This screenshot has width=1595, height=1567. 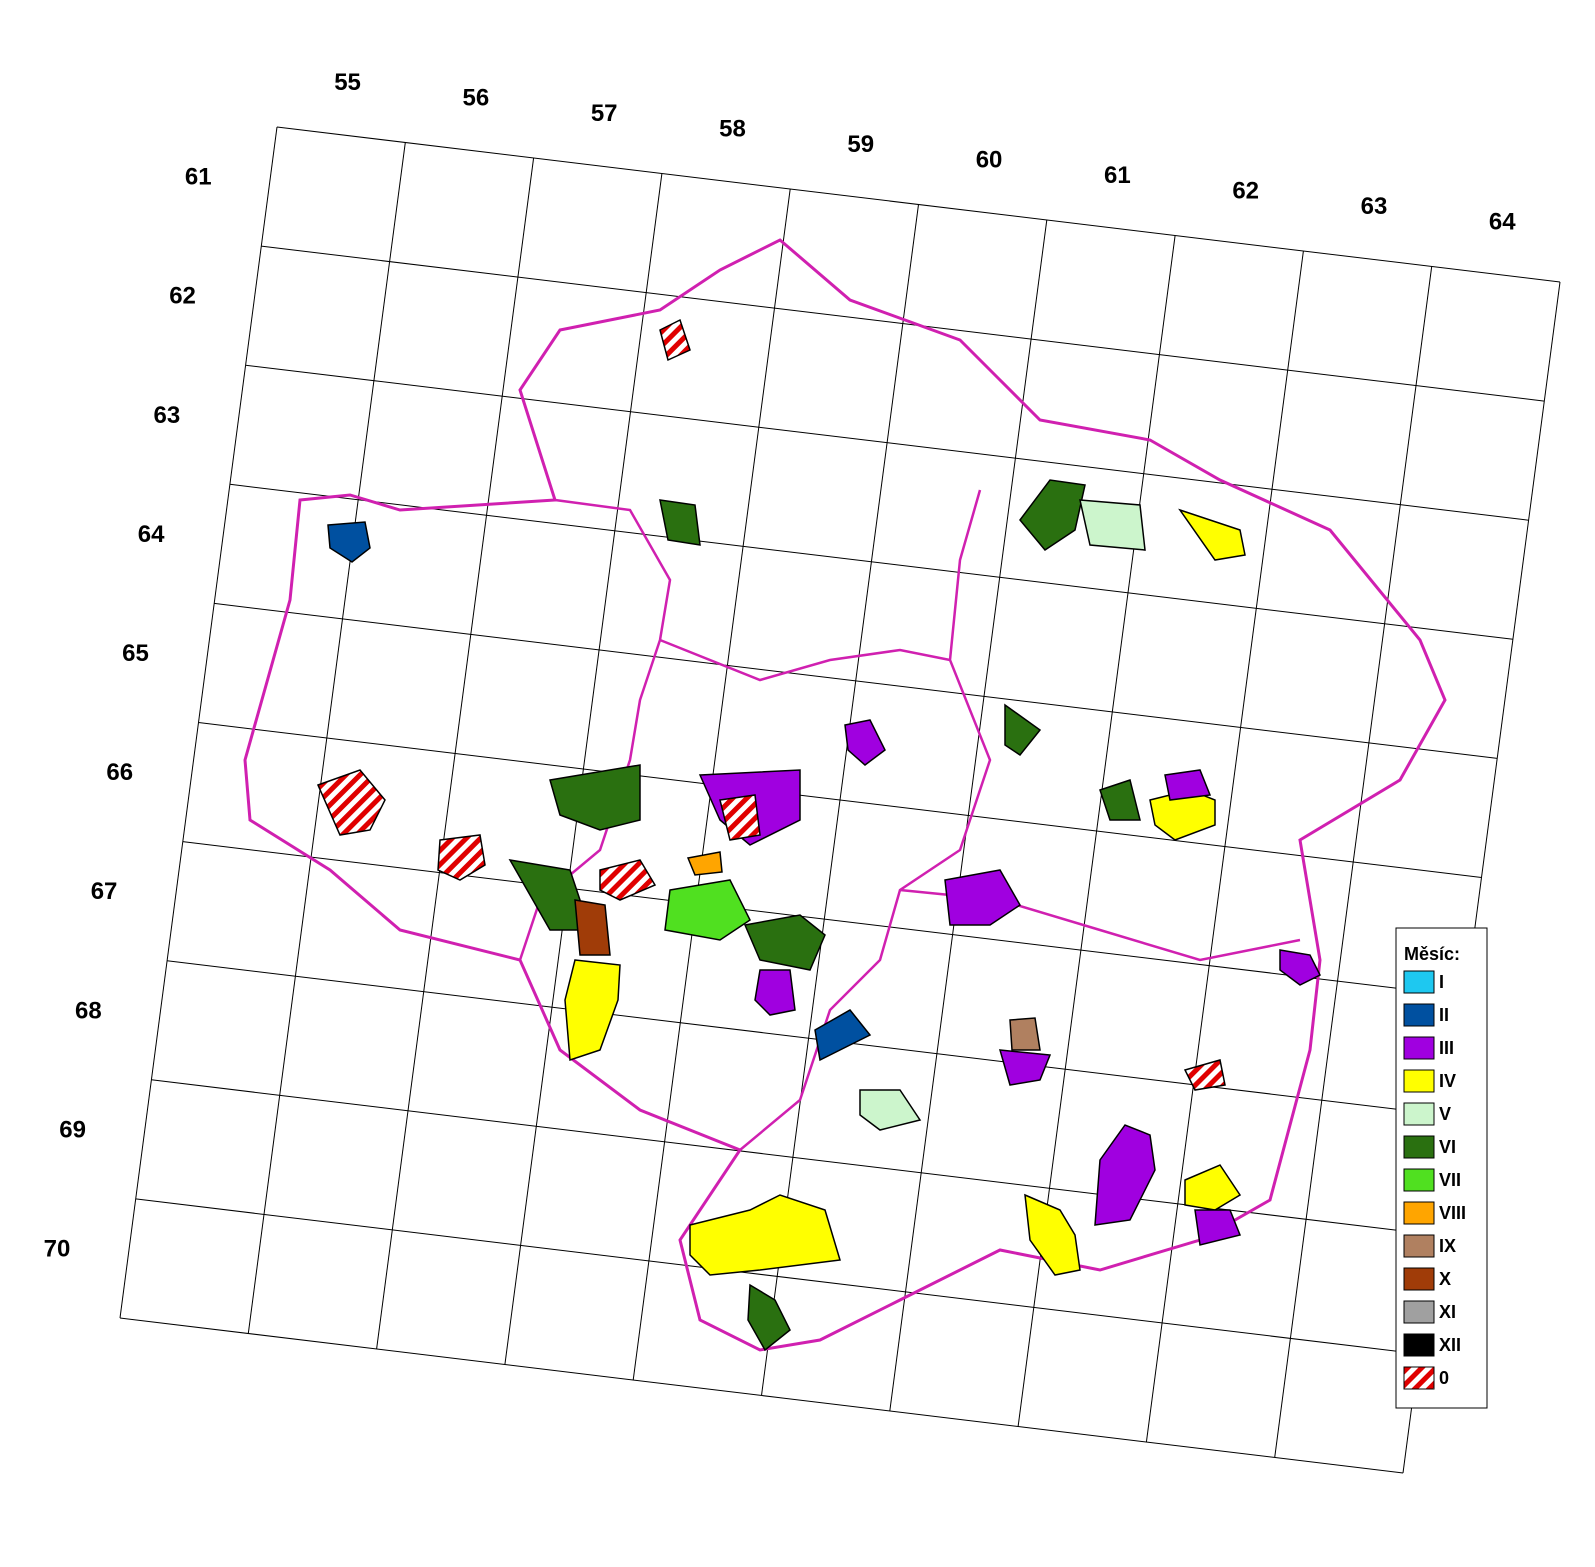 What do you see at coordinates (1452, 1213) in the screenshot?
I see `legend-label: VIII` at bounding box center [1452, 1213].